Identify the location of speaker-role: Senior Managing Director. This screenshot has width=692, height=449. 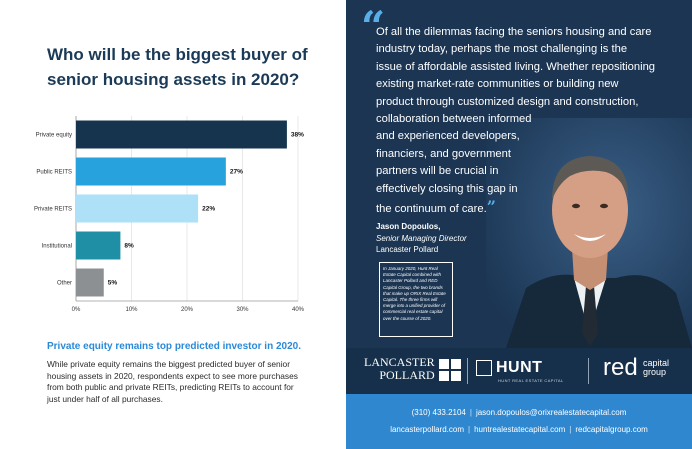
(421, 238).